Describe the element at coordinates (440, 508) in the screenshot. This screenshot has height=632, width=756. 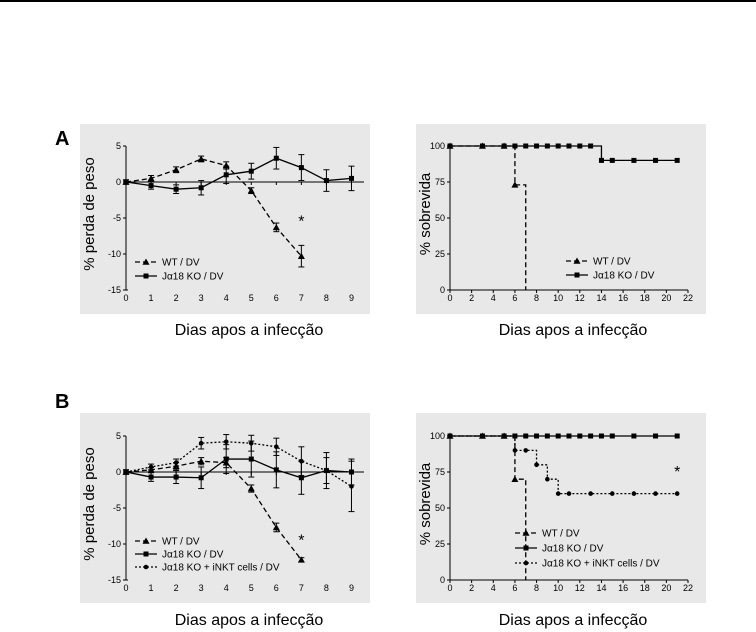
I see `y-tick-label: 50` at that location.